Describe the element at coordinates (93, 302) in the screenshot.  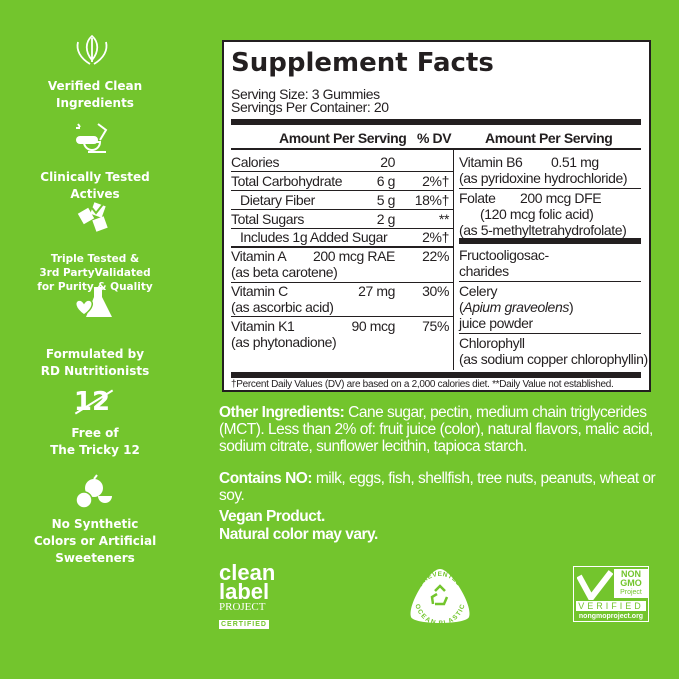
I see `flask-heart-icon` at that location.